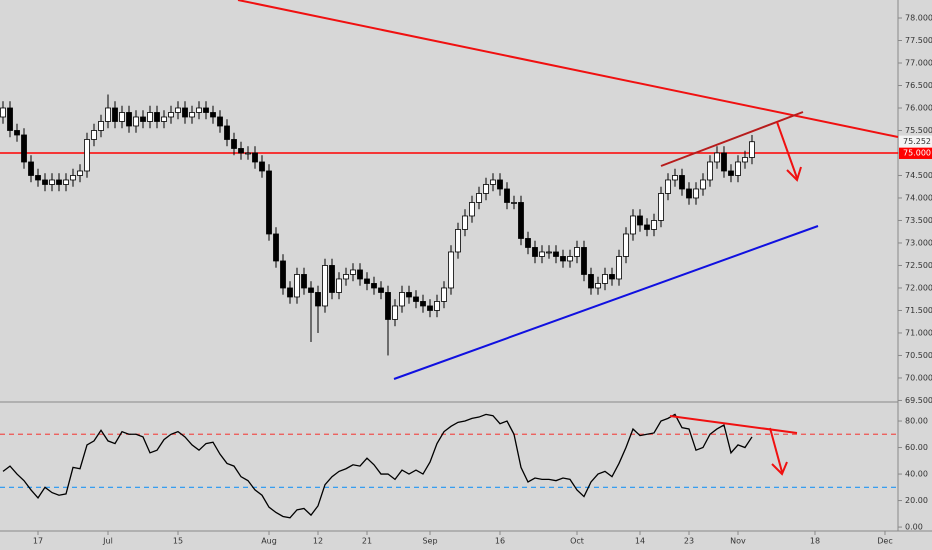 The image size is (932, 550). What do you see at coordinates (107, 541) in the screenshot?
I see `x-tick-label: Jul` at bounding box center [107, 541].